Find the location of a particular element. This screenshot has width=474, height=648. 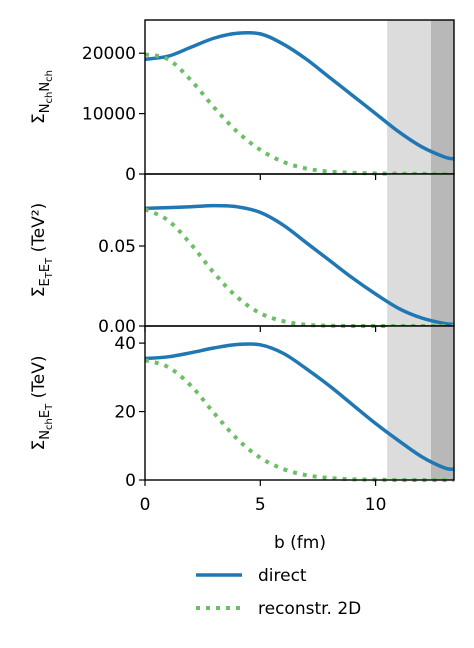

y-tick-label: 20 is located at coordinates (125, 413).